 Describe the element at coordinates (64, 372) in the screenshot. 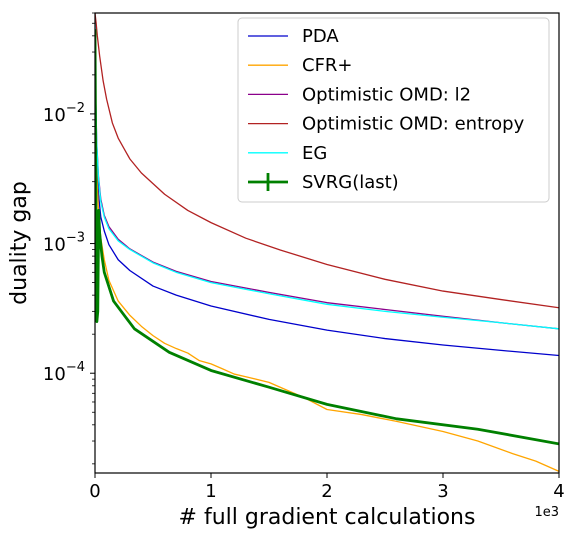

I see `y-tick-label-0: 10⁻⁴` at that location.